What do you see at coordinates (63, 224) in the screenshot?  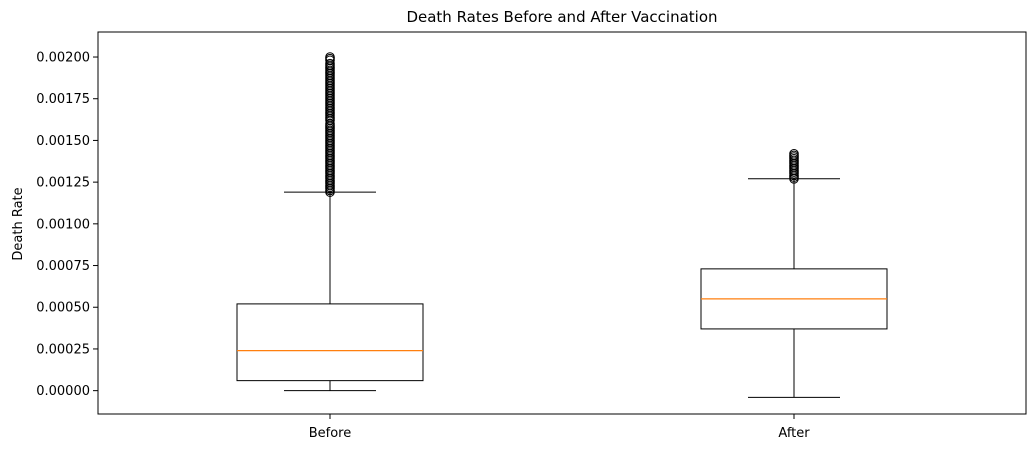 I see `y-tick-label: 0.00100` at bounding box center [63, 224].